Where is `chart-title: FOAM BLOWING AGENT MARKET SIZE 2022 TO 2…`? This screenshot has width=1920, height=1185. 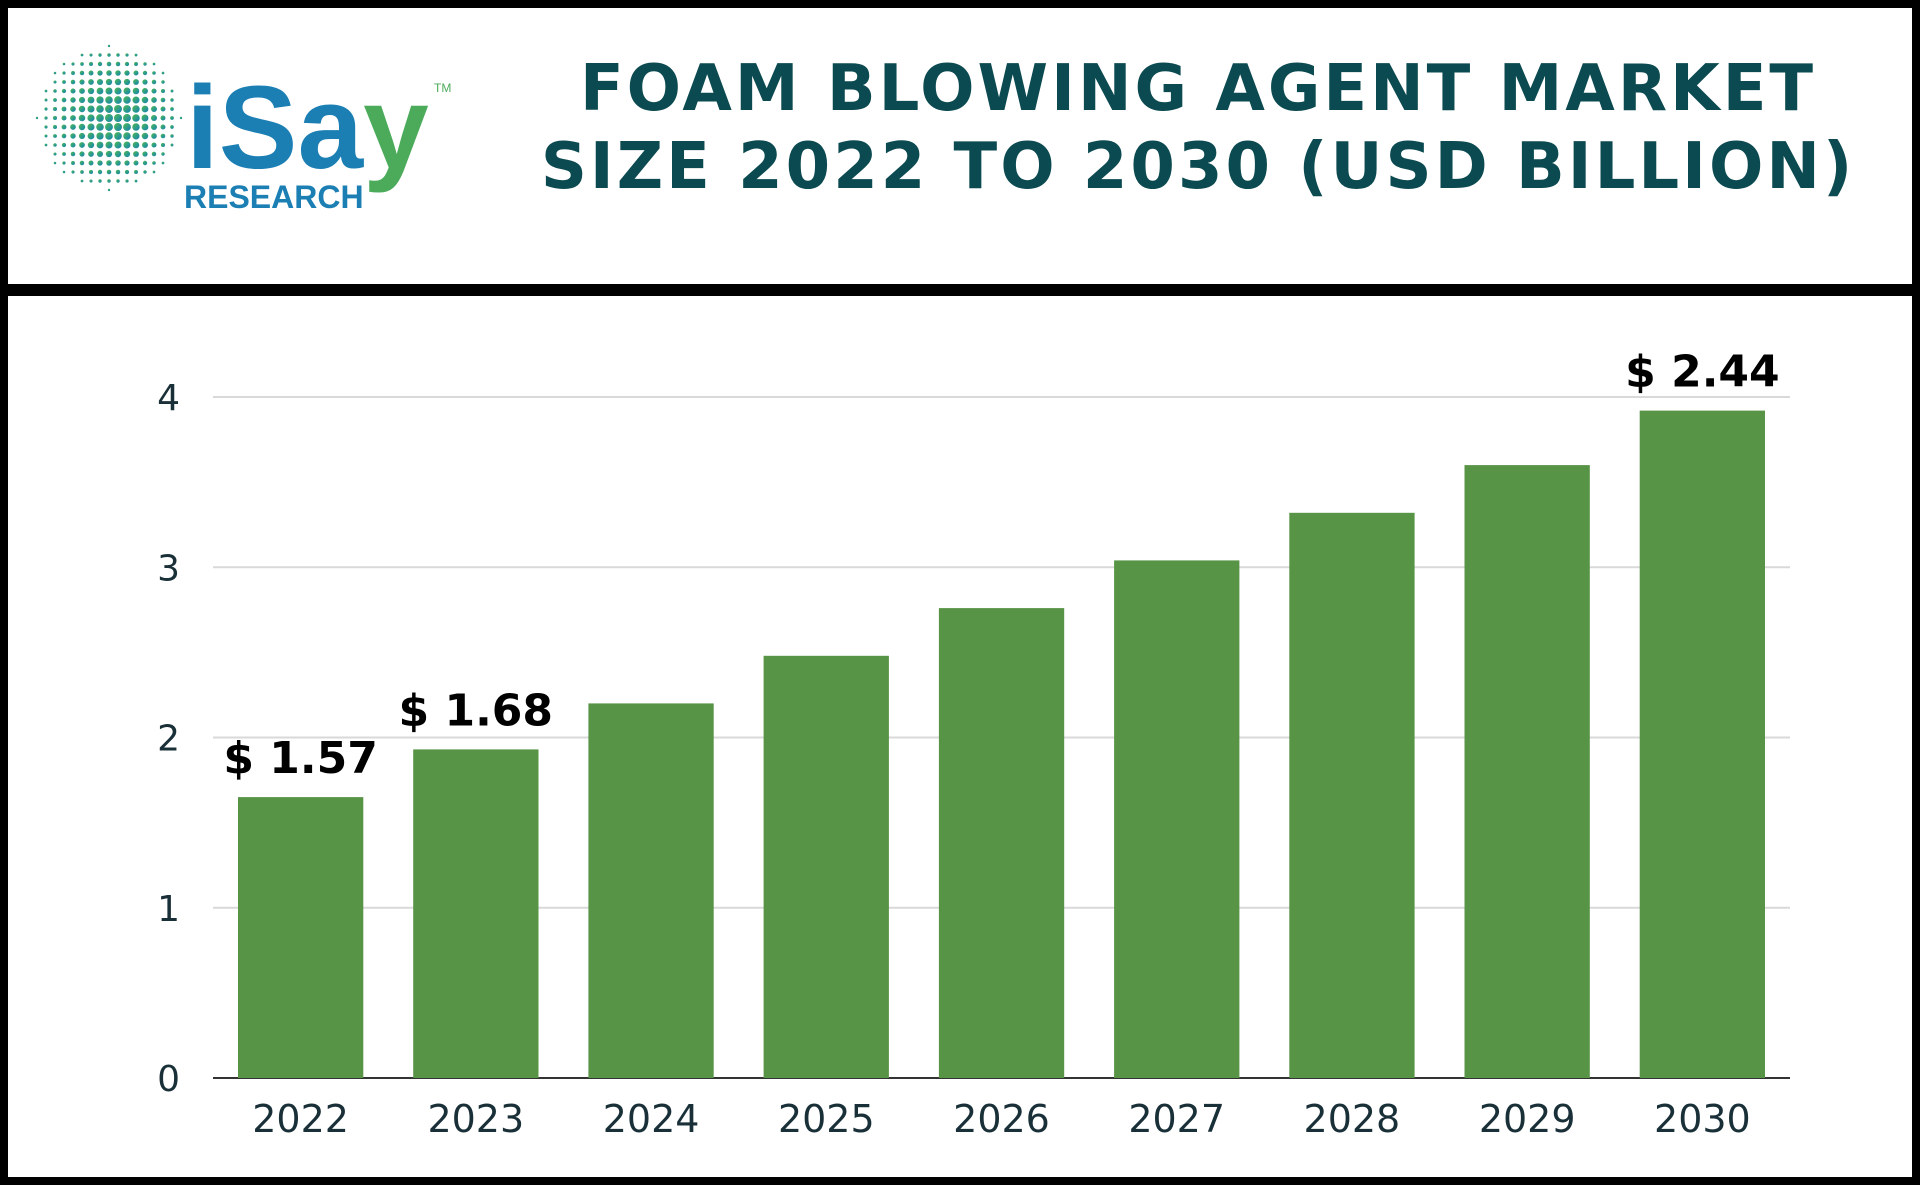 chart-title: FOAM BLOWING AGENT MARKET SIZE 2022 TO 2… is located at coordinates (1198, 128).